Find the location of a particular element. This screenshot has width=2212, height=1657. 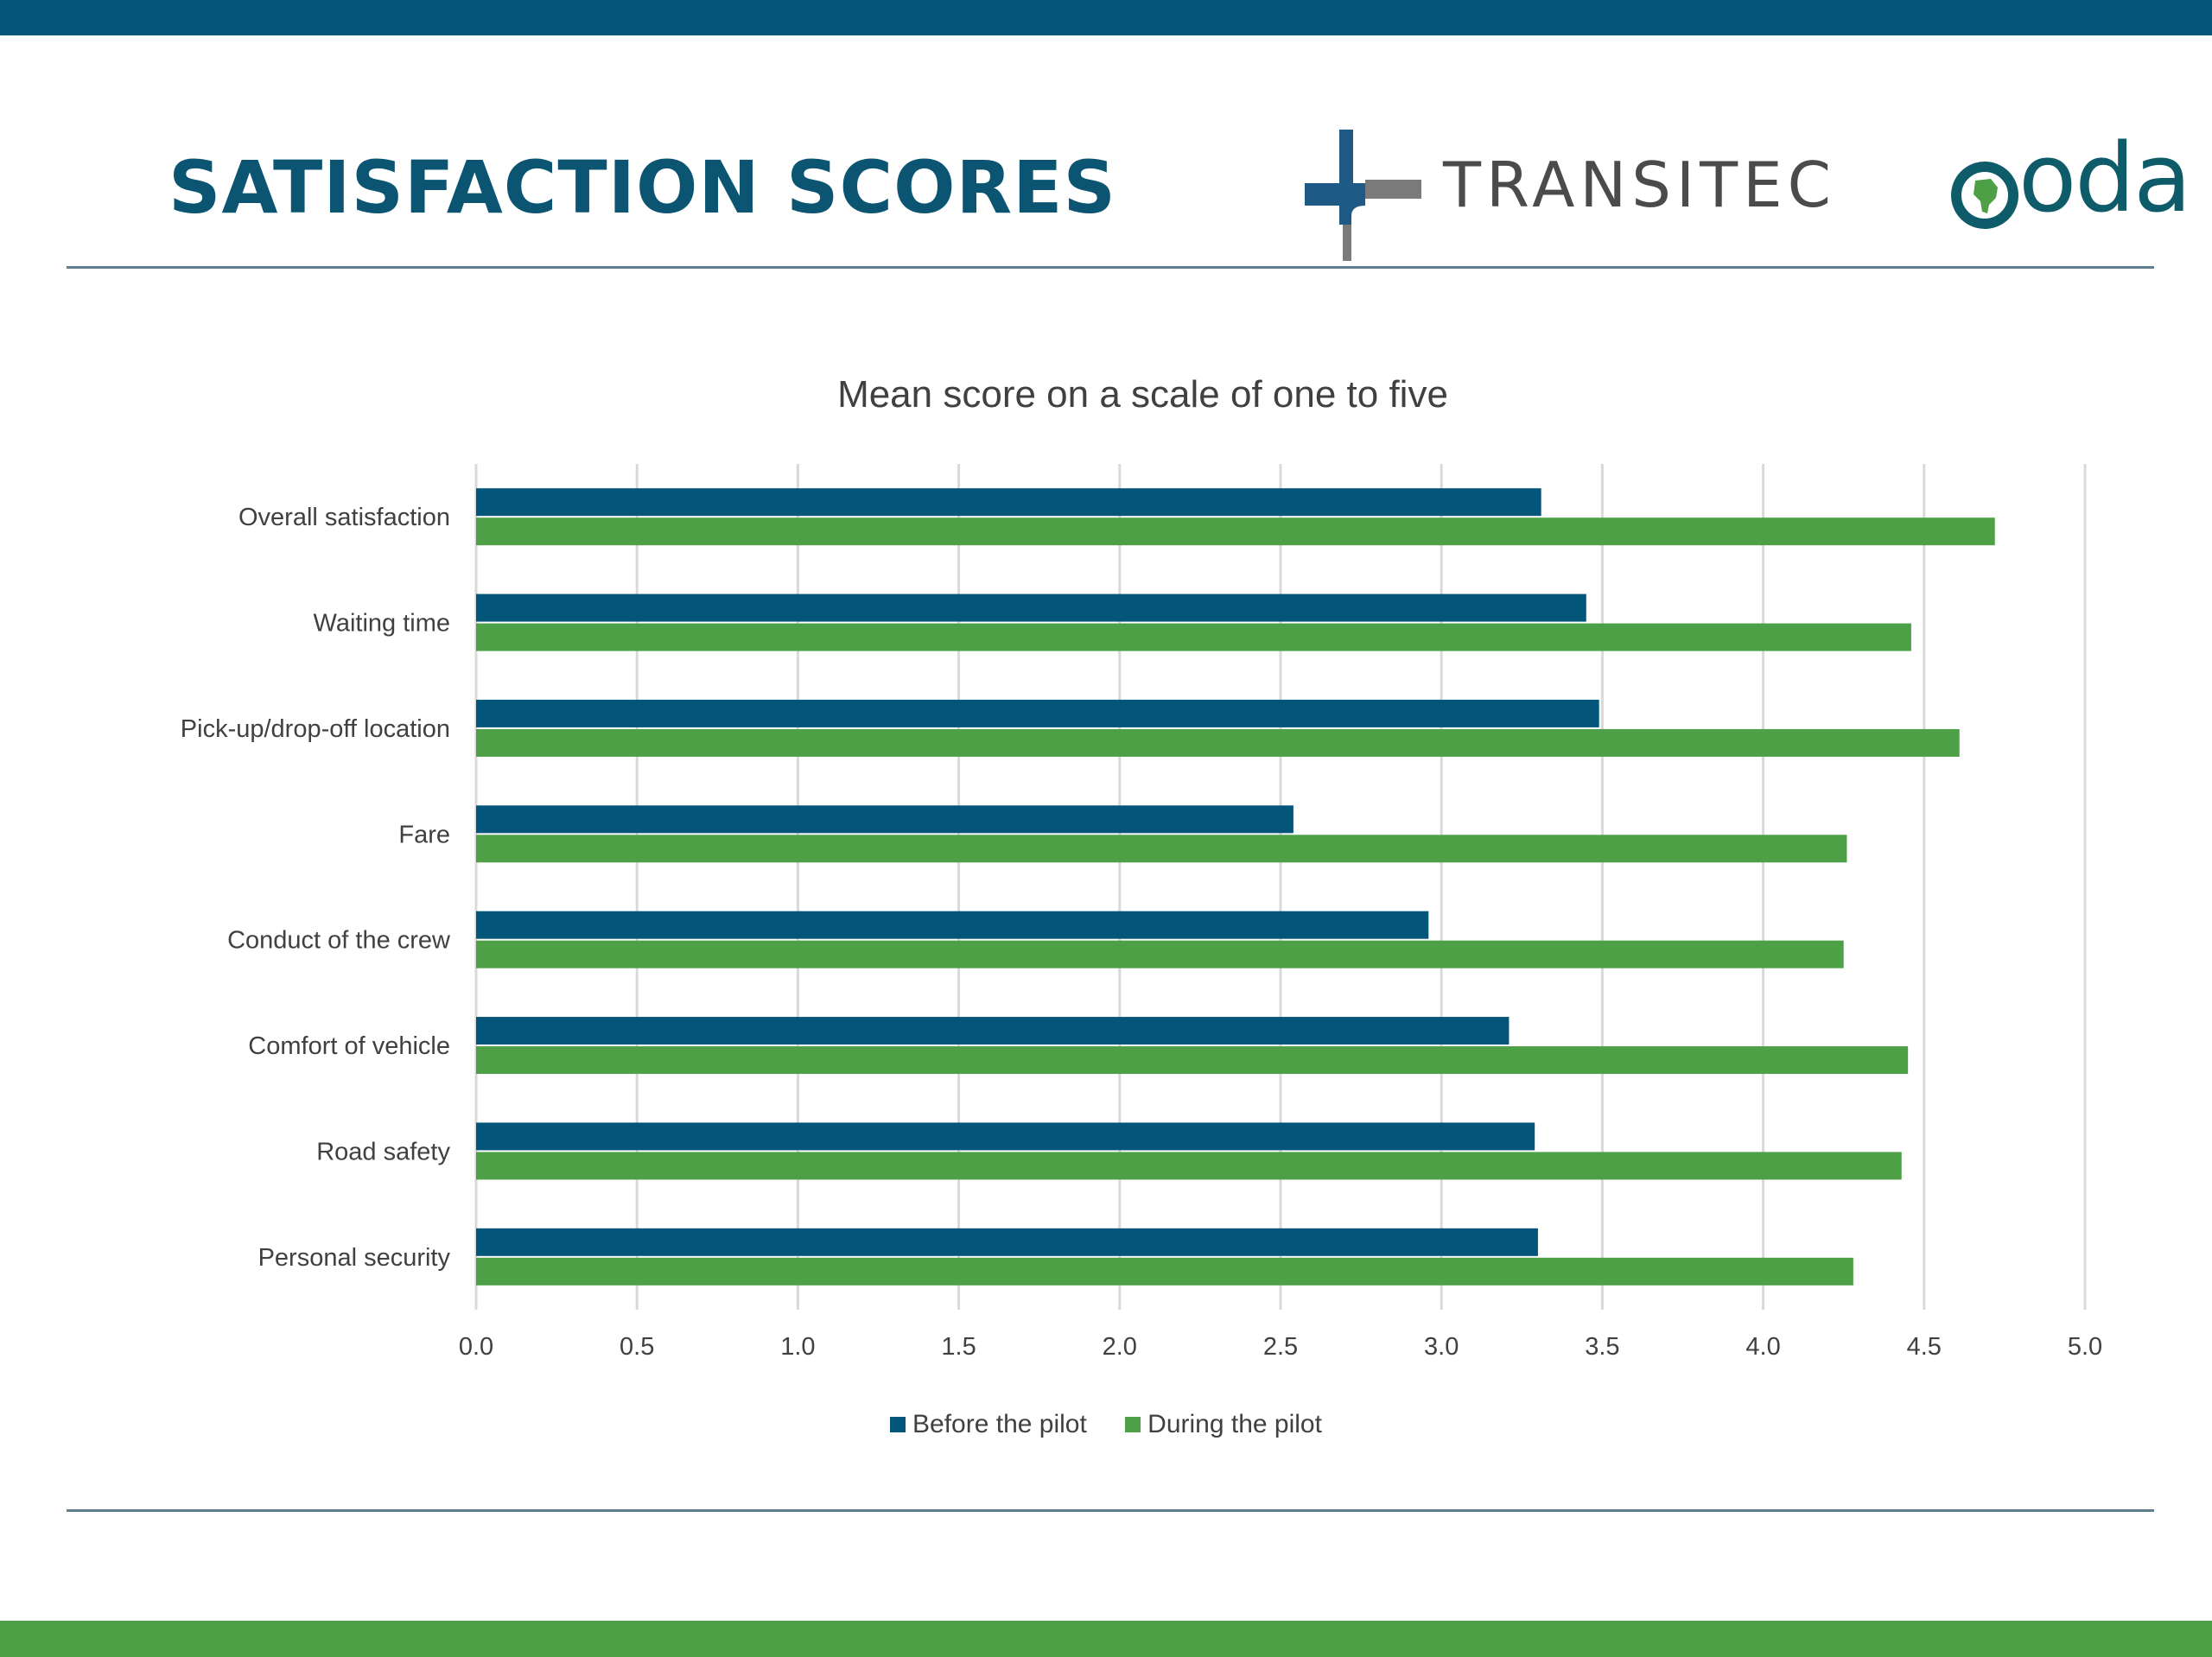

x-tick-label: 3.5 is located at coordinates (1602, 1347).